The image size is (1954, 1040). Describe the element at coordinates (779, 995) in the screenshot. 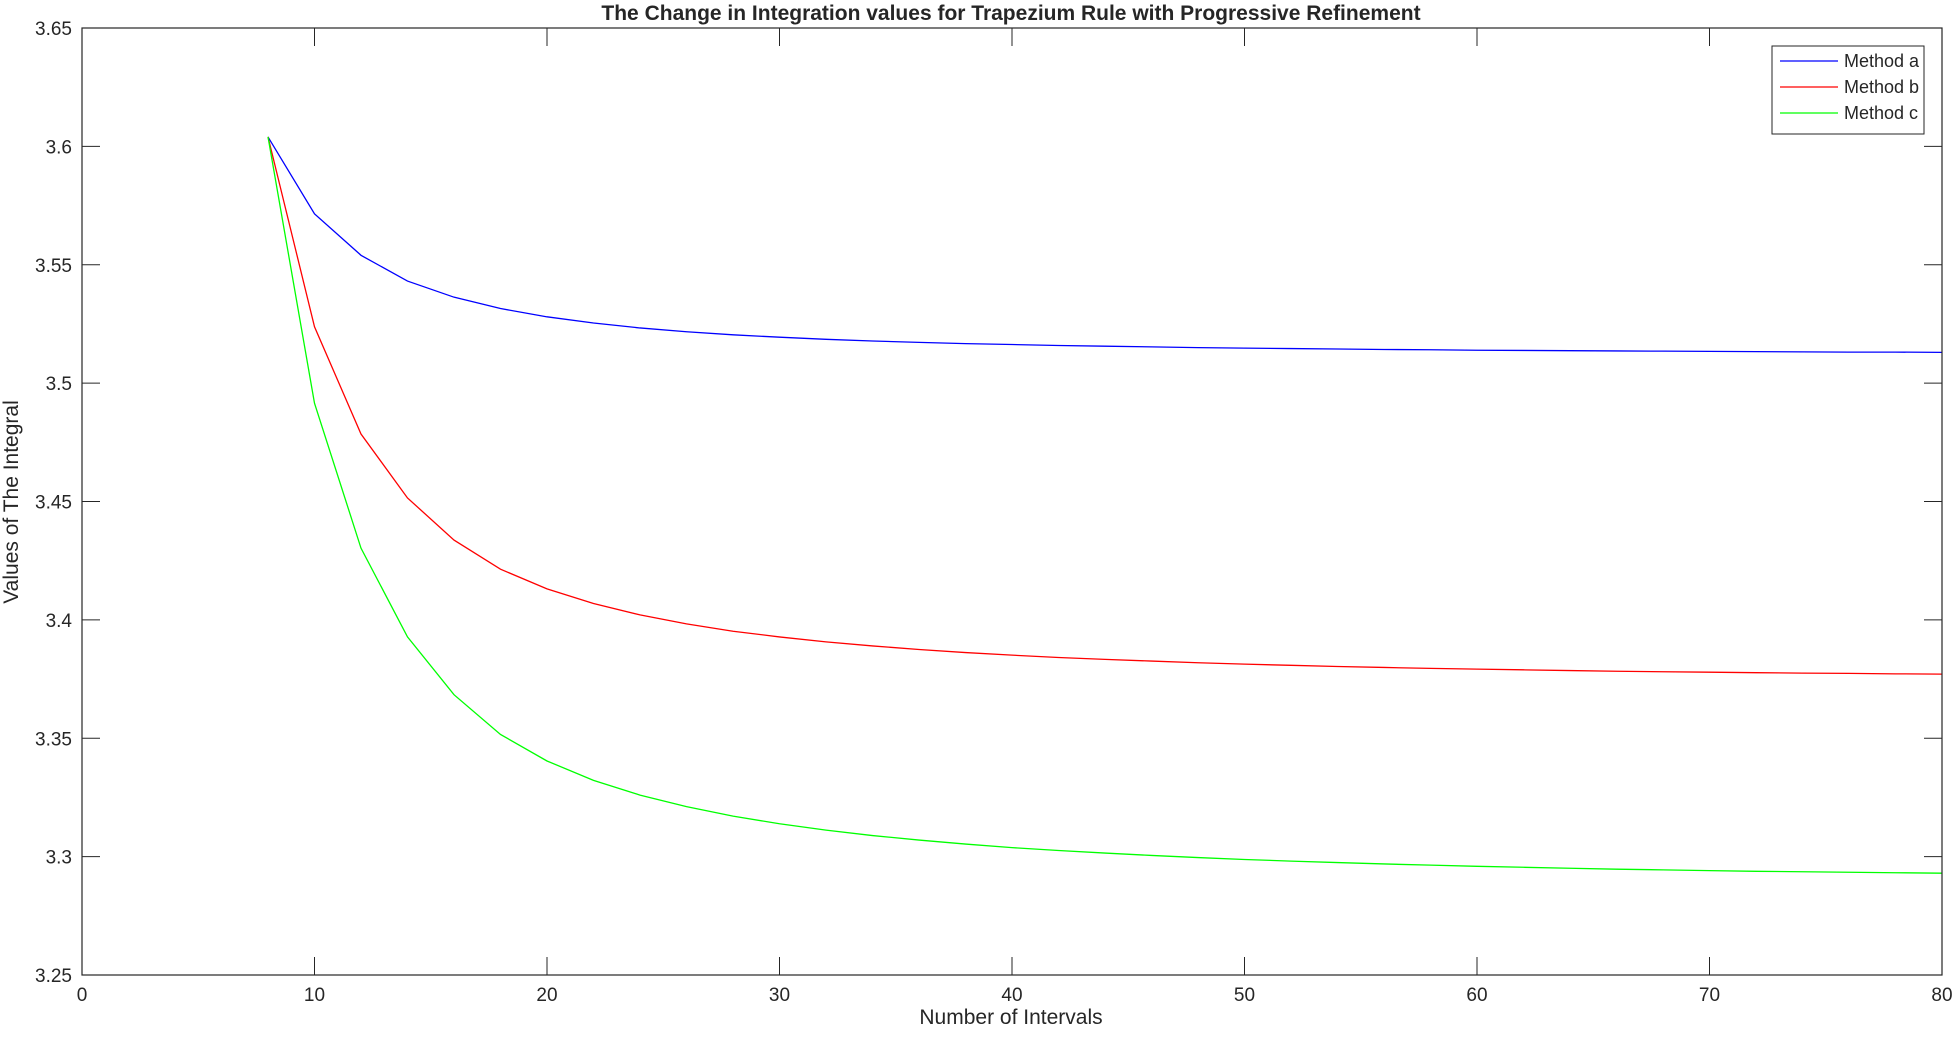

I see `x-tick-label: 30` at that location.